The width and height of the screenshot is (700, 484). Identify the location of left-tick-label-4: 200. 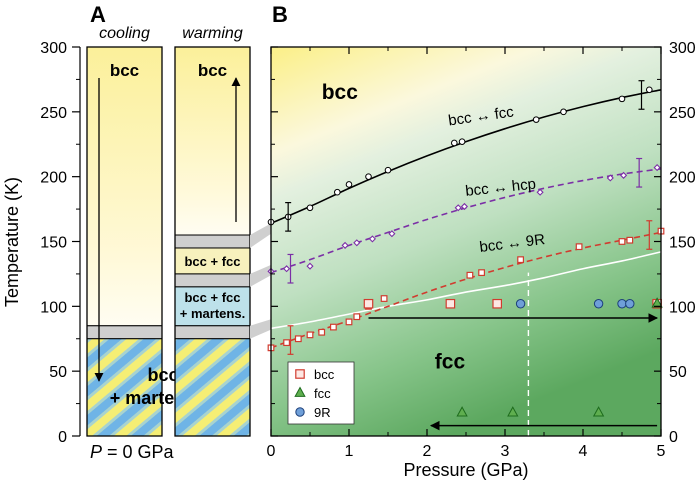
(53, 178).